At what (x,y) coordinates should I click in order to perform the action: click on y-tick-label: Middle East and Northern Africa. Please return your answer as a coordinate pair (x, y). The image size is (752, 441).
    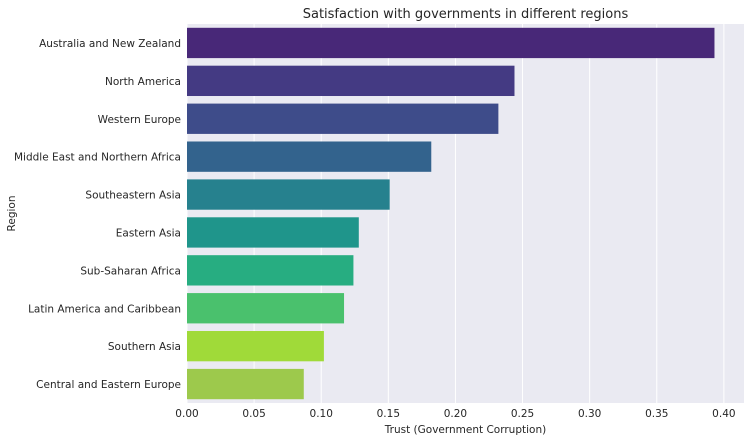
    Looking at the image, I should click on (97, 158).